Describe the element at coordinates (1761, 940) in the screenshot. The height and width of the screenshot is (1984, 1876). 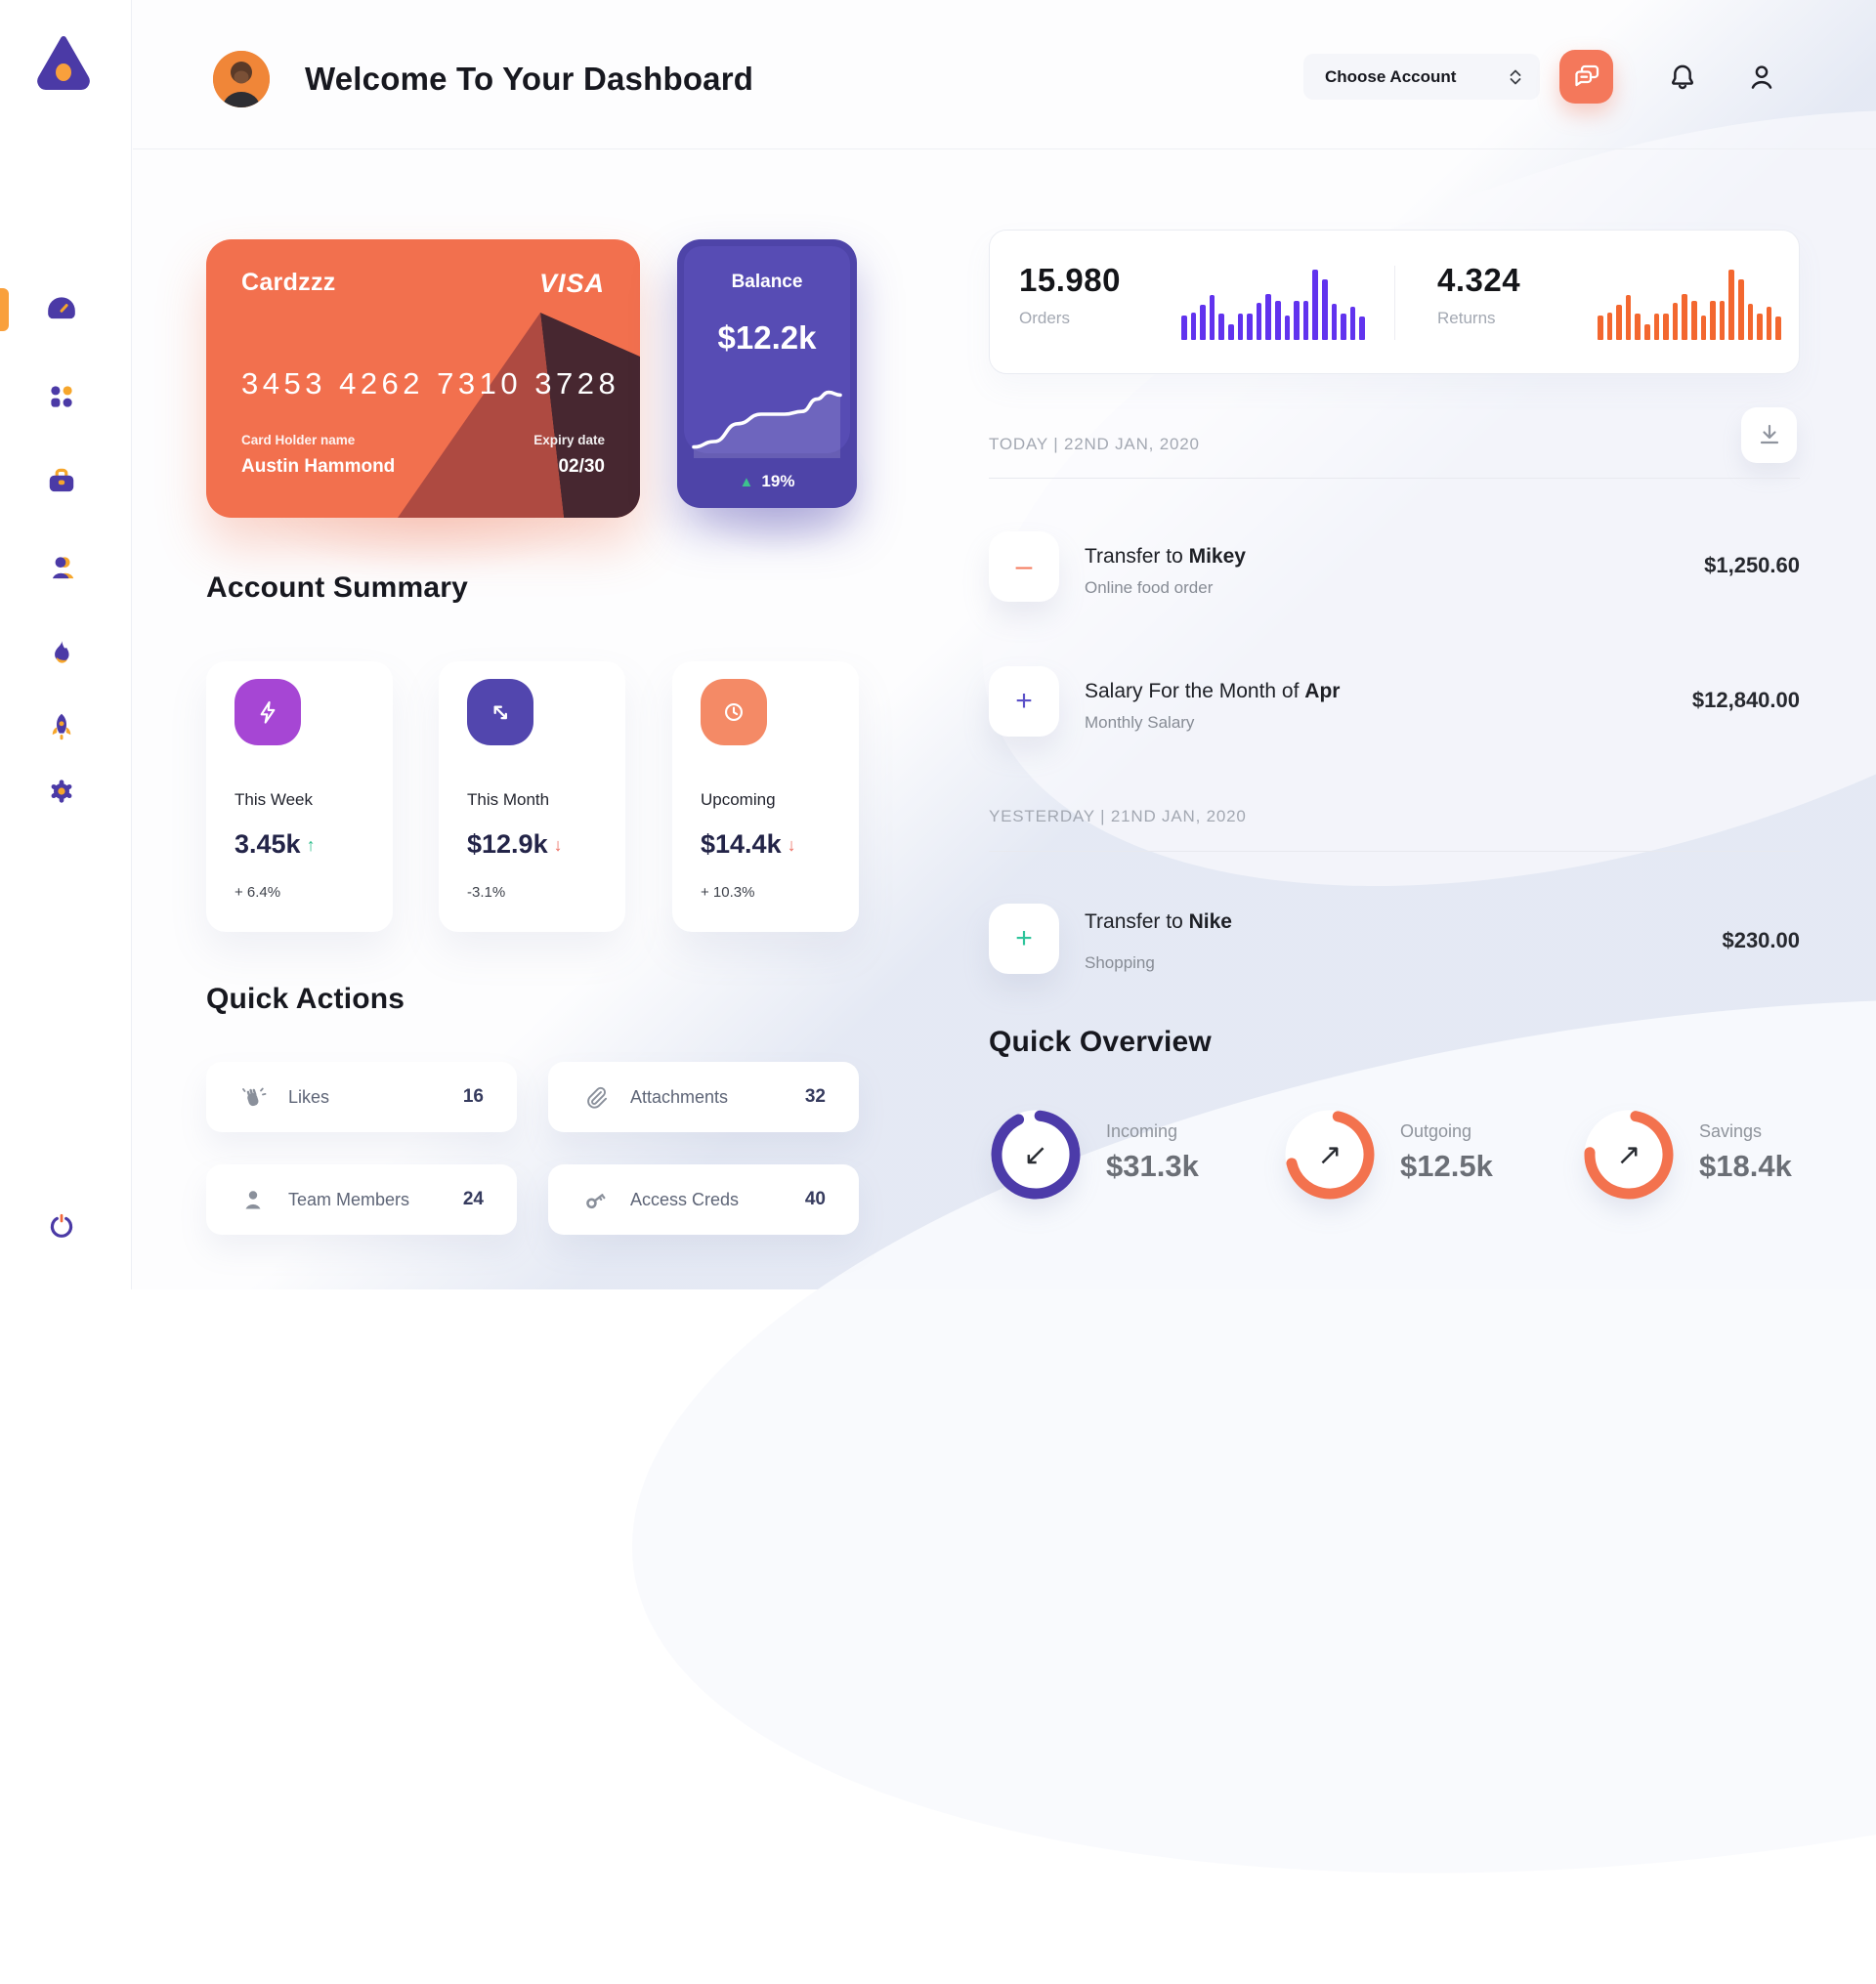
I see `transaction-amount: $230.00` at that location.